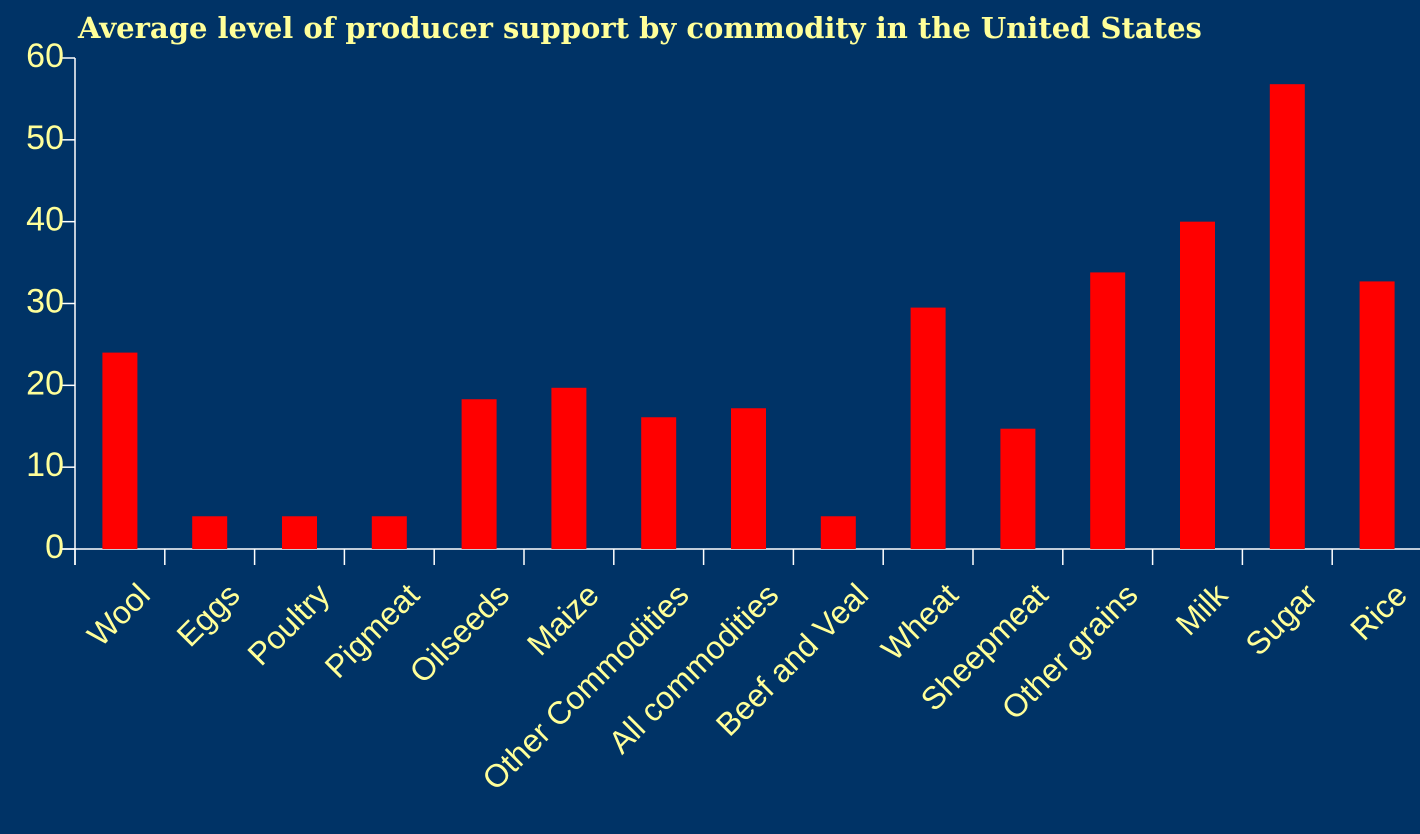 The height and width of the screenshot is (834, 1420). Describe the element at coordinates (45, 220) in the screenshot. I see `y-tick-label: 40` at that location.